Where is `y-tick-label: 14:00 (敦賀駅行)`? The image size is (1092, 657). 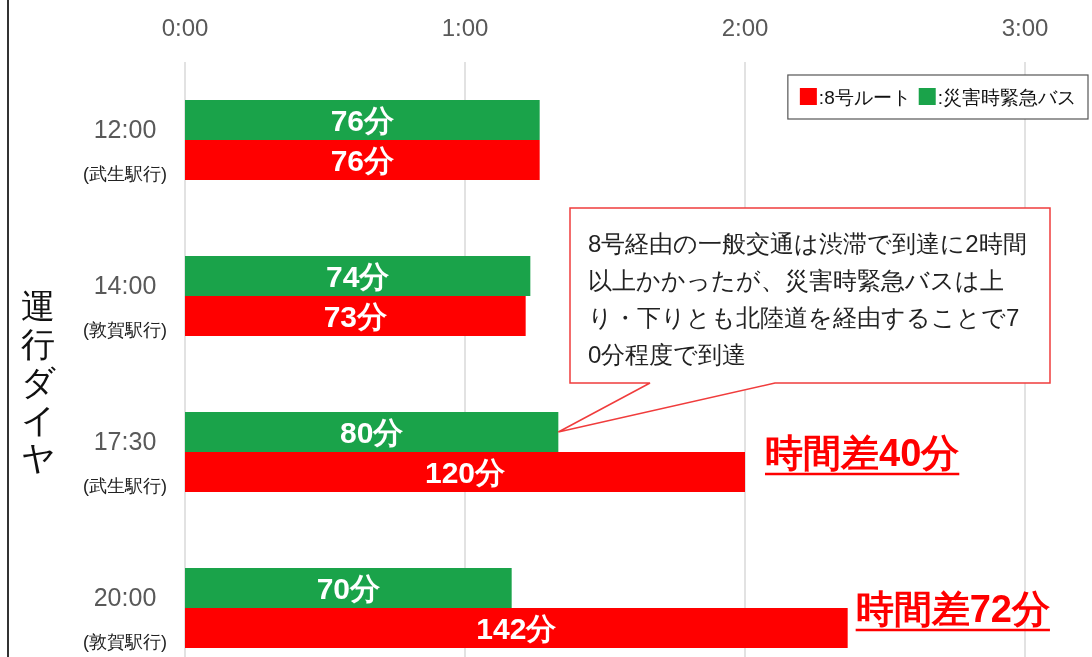
y-tick-label: 14:00 (敦賀駅行) is located at coordinates (125, 305).